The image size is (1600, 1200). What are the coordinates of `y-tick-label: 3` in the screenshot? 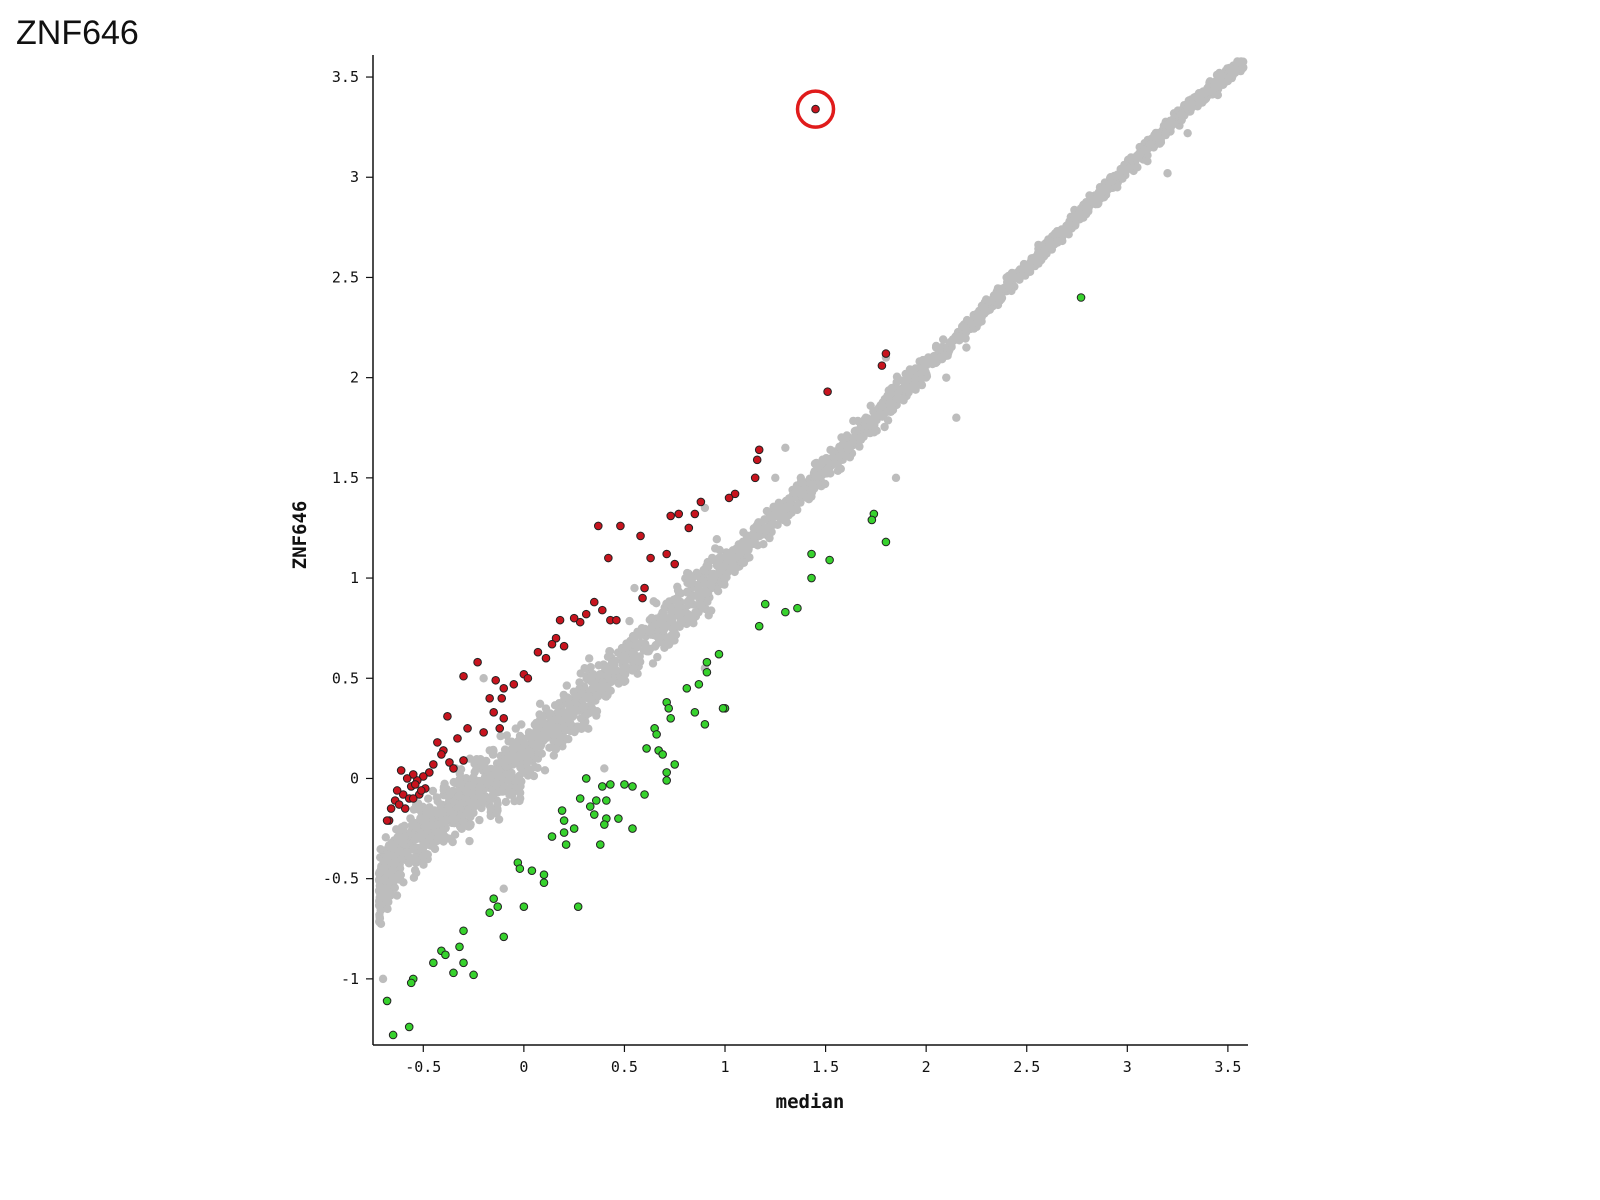 It's located at (354, 177).